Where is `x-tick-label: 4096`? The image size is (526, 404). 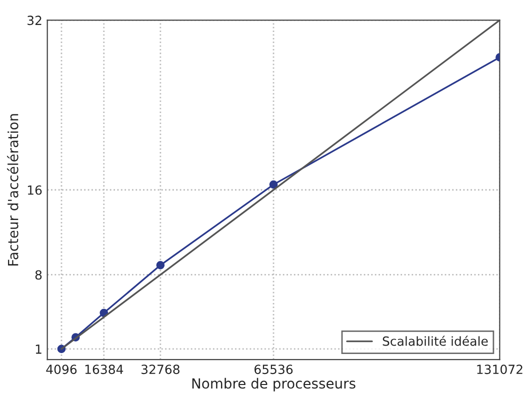
x-tick-label: 4096 is located at coordinates (61, 369).